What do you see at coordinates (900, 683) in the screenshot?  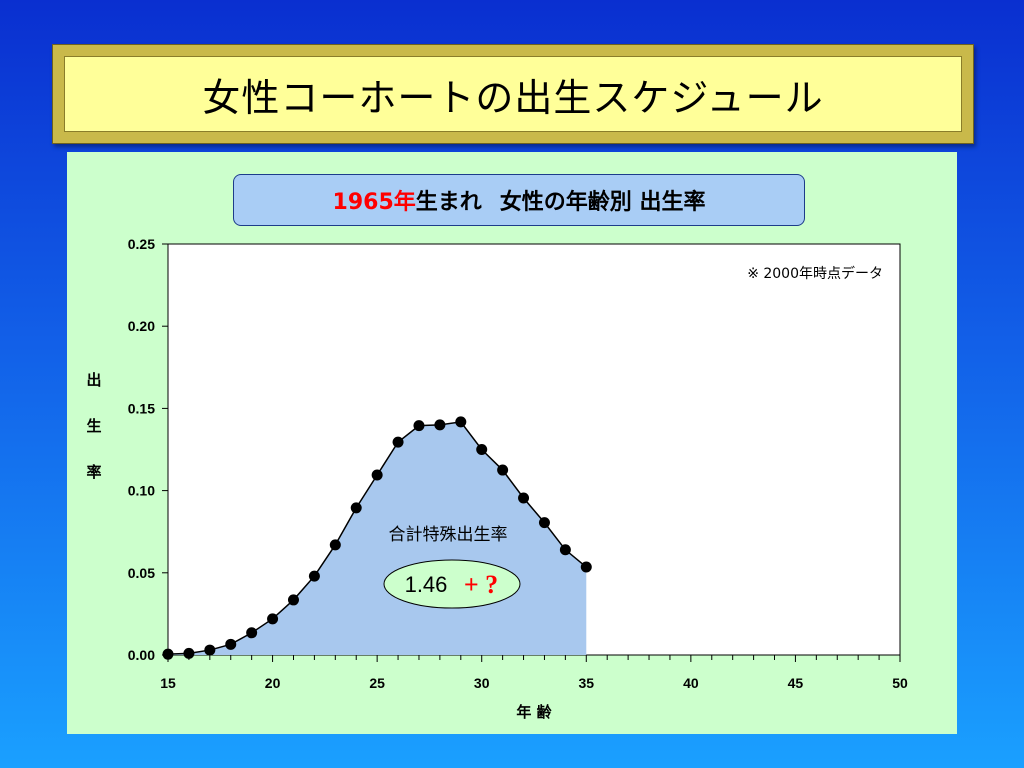 I see `x-tick-label: 50` at bounding box center [900, 683].